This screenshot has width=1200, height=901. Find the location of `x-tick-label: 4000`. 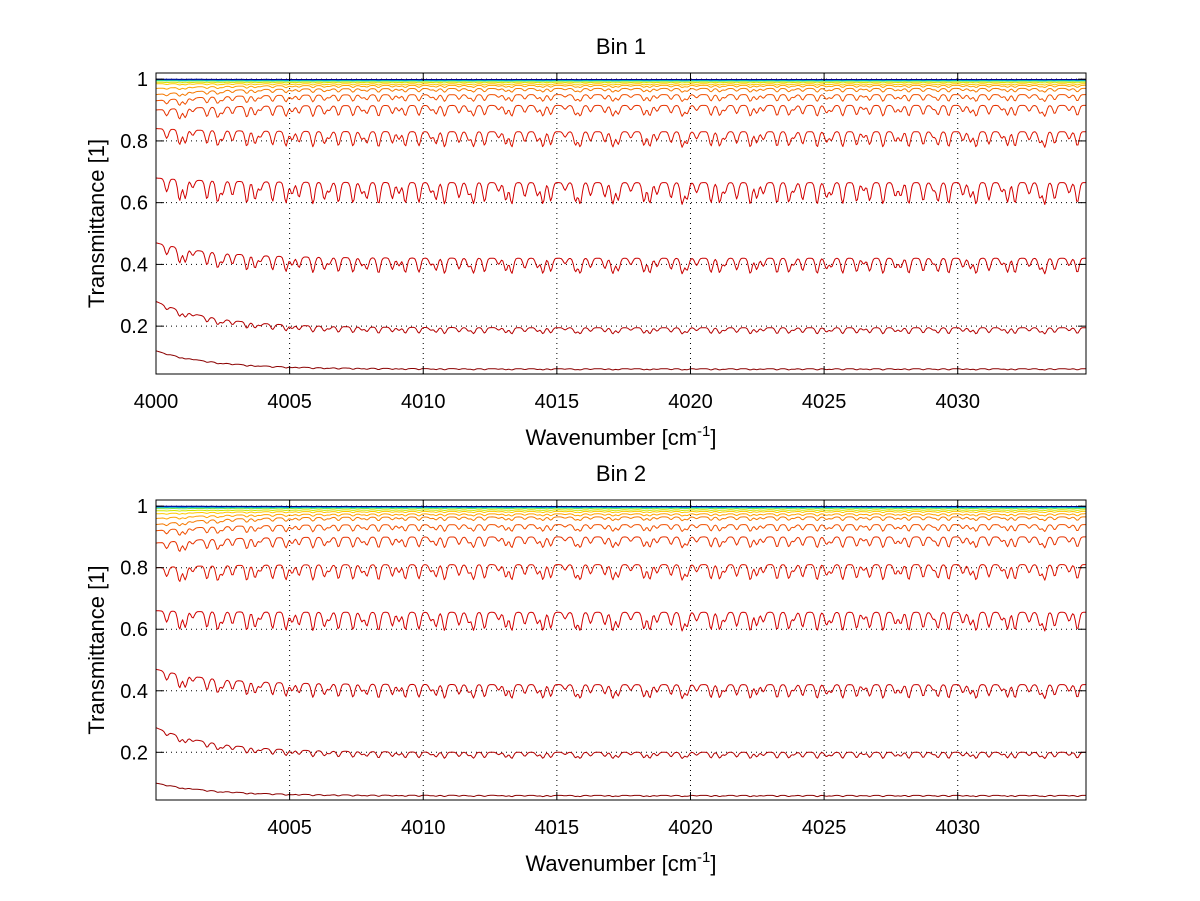

x-tick-label: 4000 is located at coordinates (156, 402).